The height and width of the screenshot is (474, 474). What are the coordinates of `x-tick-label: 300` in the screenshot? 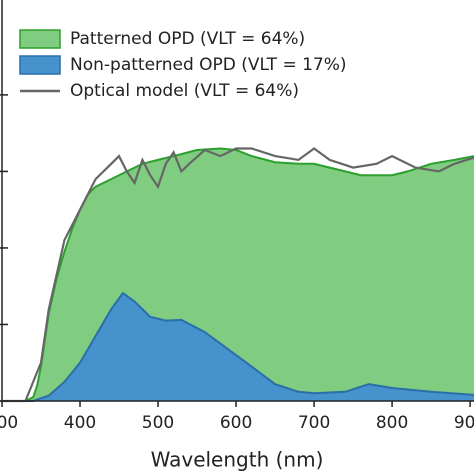 It's located at (9, 423).